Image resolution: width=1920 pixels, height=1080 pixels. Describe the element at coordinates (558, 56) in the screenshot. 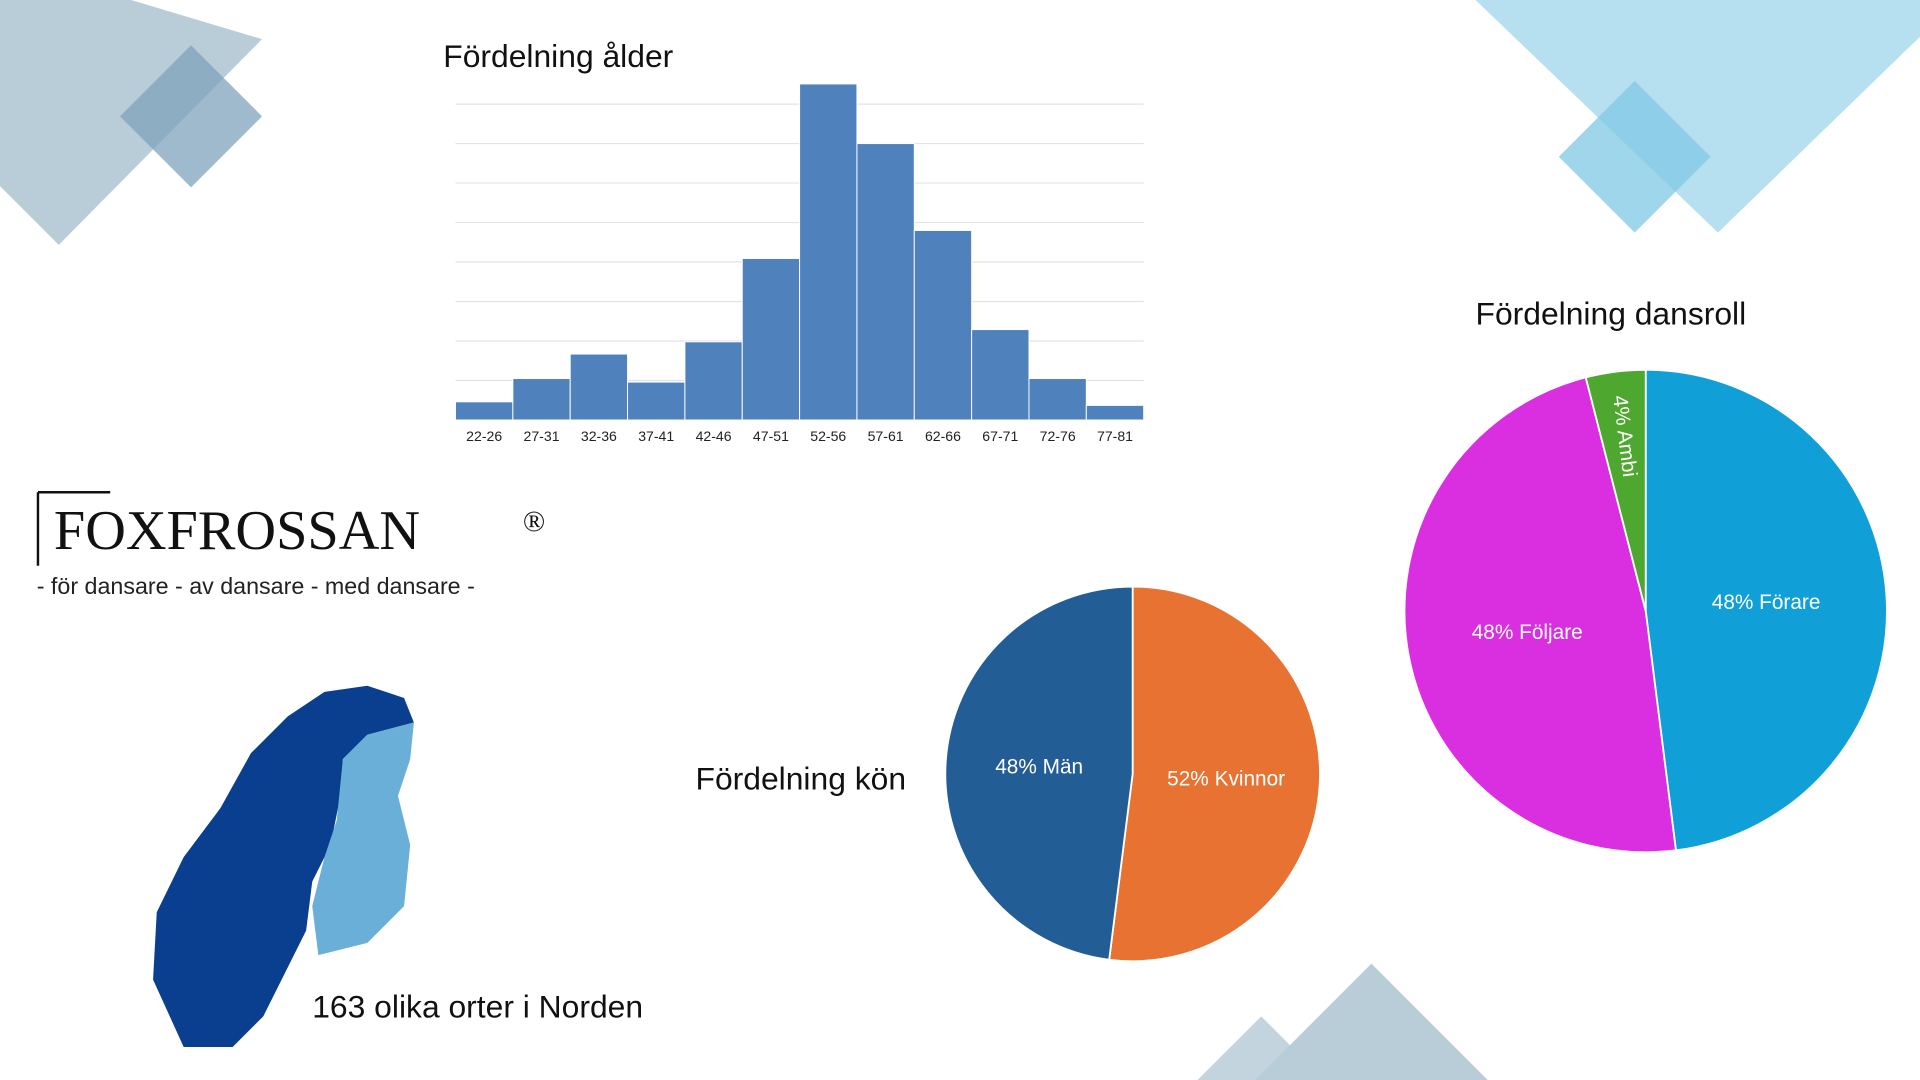

I see `chart-title: Fördelning ålder` at that location.